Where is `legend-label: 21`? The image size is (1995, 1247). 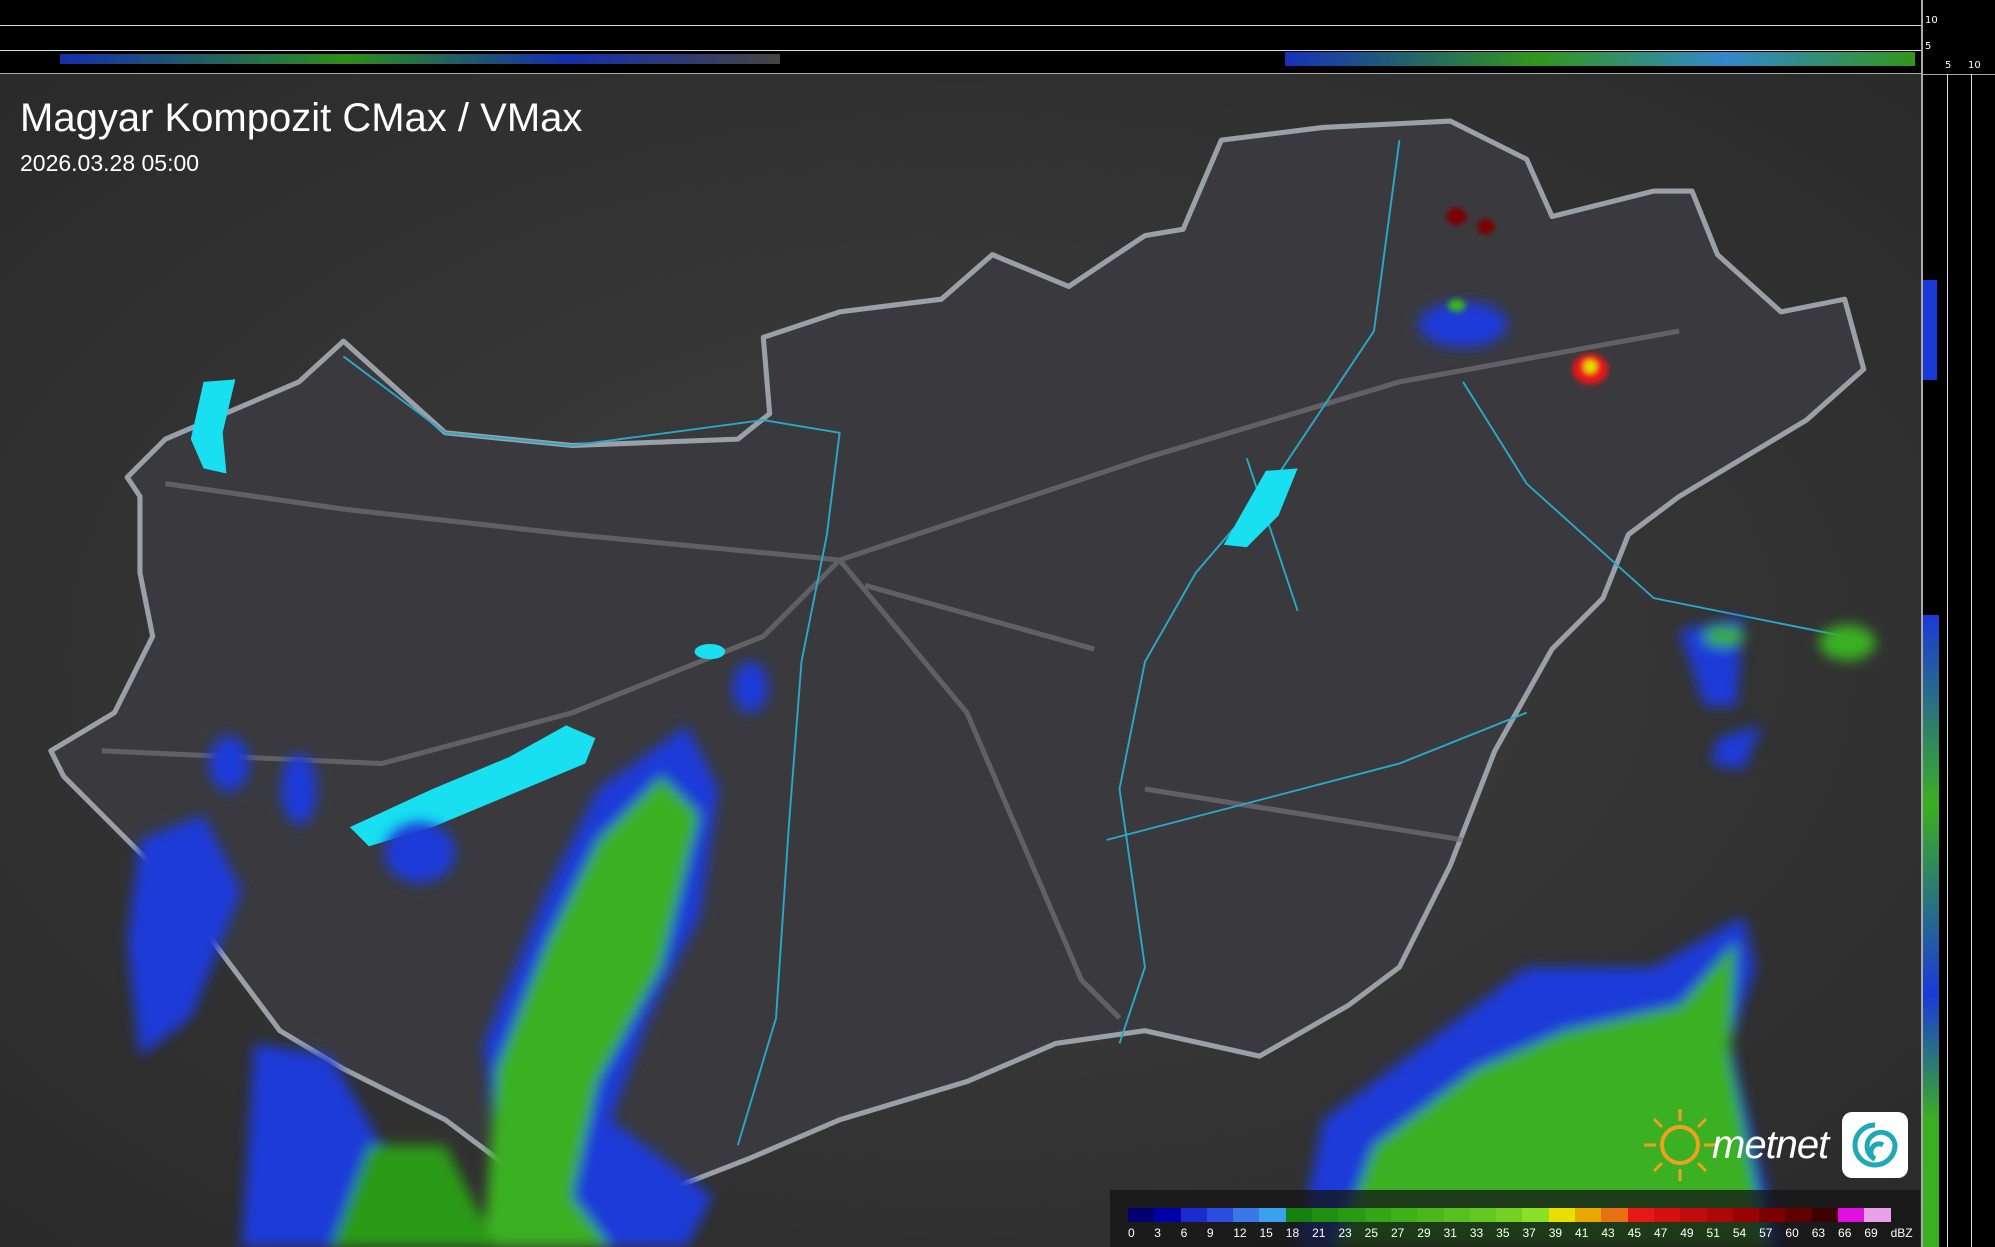
legend-label: 21 is located at coordinates (1319, 1233).